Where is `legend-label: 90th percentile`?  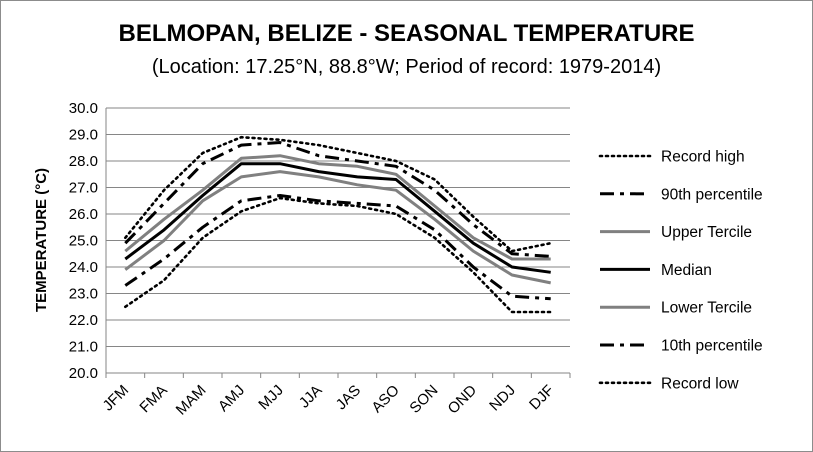 legend-label: 90th percentile is located at coordinates (712, 194).